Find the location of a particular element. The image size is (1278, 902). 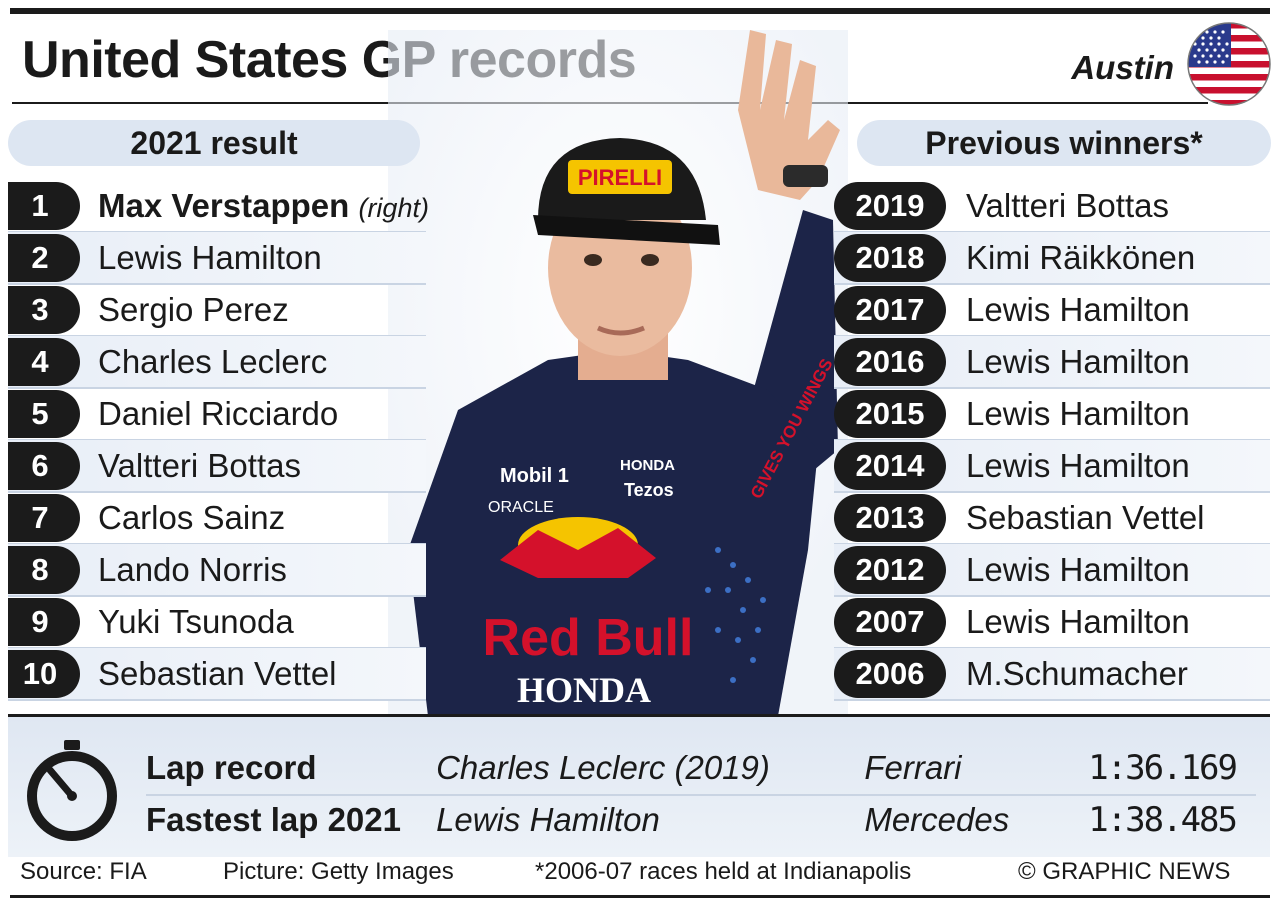

result-row: 4 Charles Leclerc is located at coordinates (217, 362).